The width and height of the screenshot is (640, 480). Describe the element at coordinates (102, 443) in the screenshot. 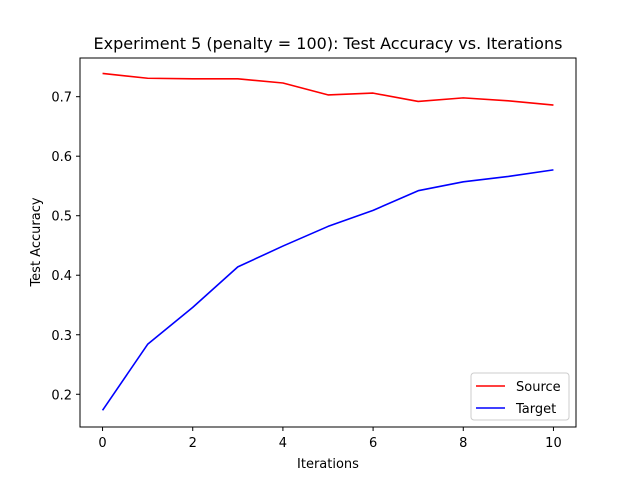

I see `x-tick-label: 0` at that location.